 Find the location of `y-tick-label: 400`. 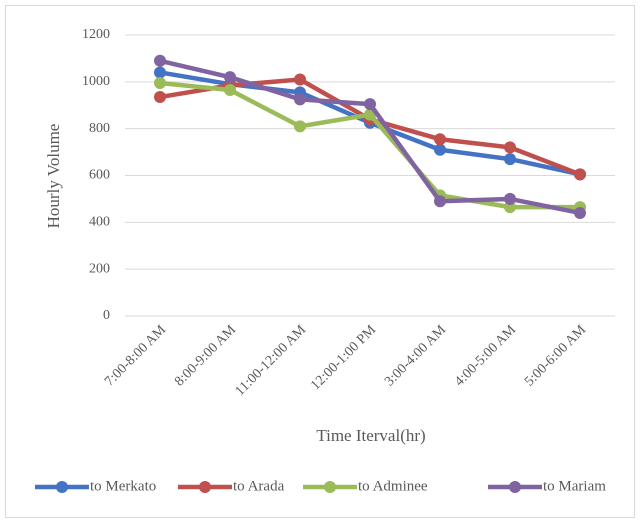

y-tick-label: 400 is located at coordinates (99, 222).